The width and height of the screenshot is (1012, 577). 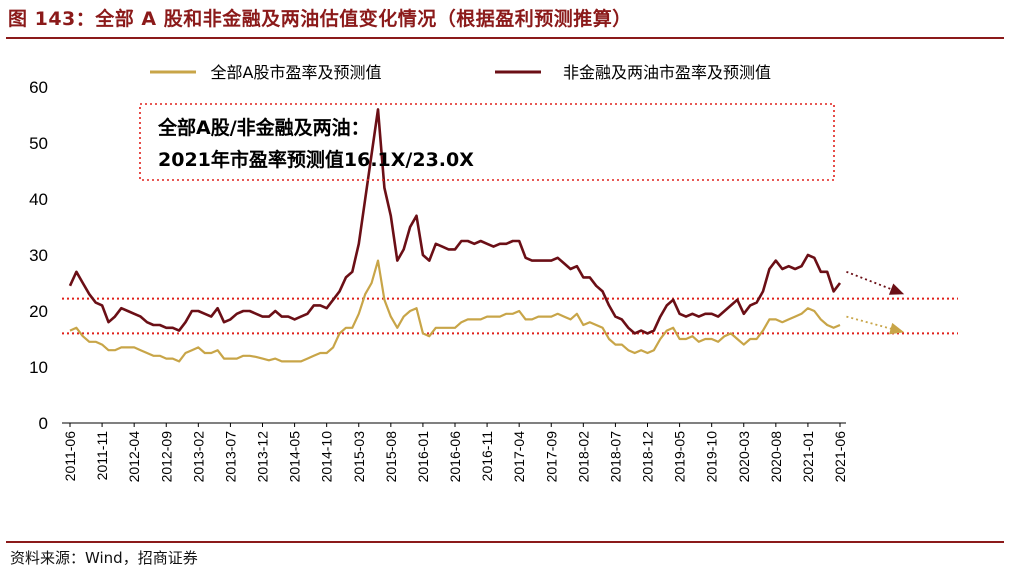 What do you see at coordinates (460, 72) in the screenshot?
I see `legend: 全部A股市盈率及预测值 非金融及两油市盈率及预测值` at bounding box center [460, 72].